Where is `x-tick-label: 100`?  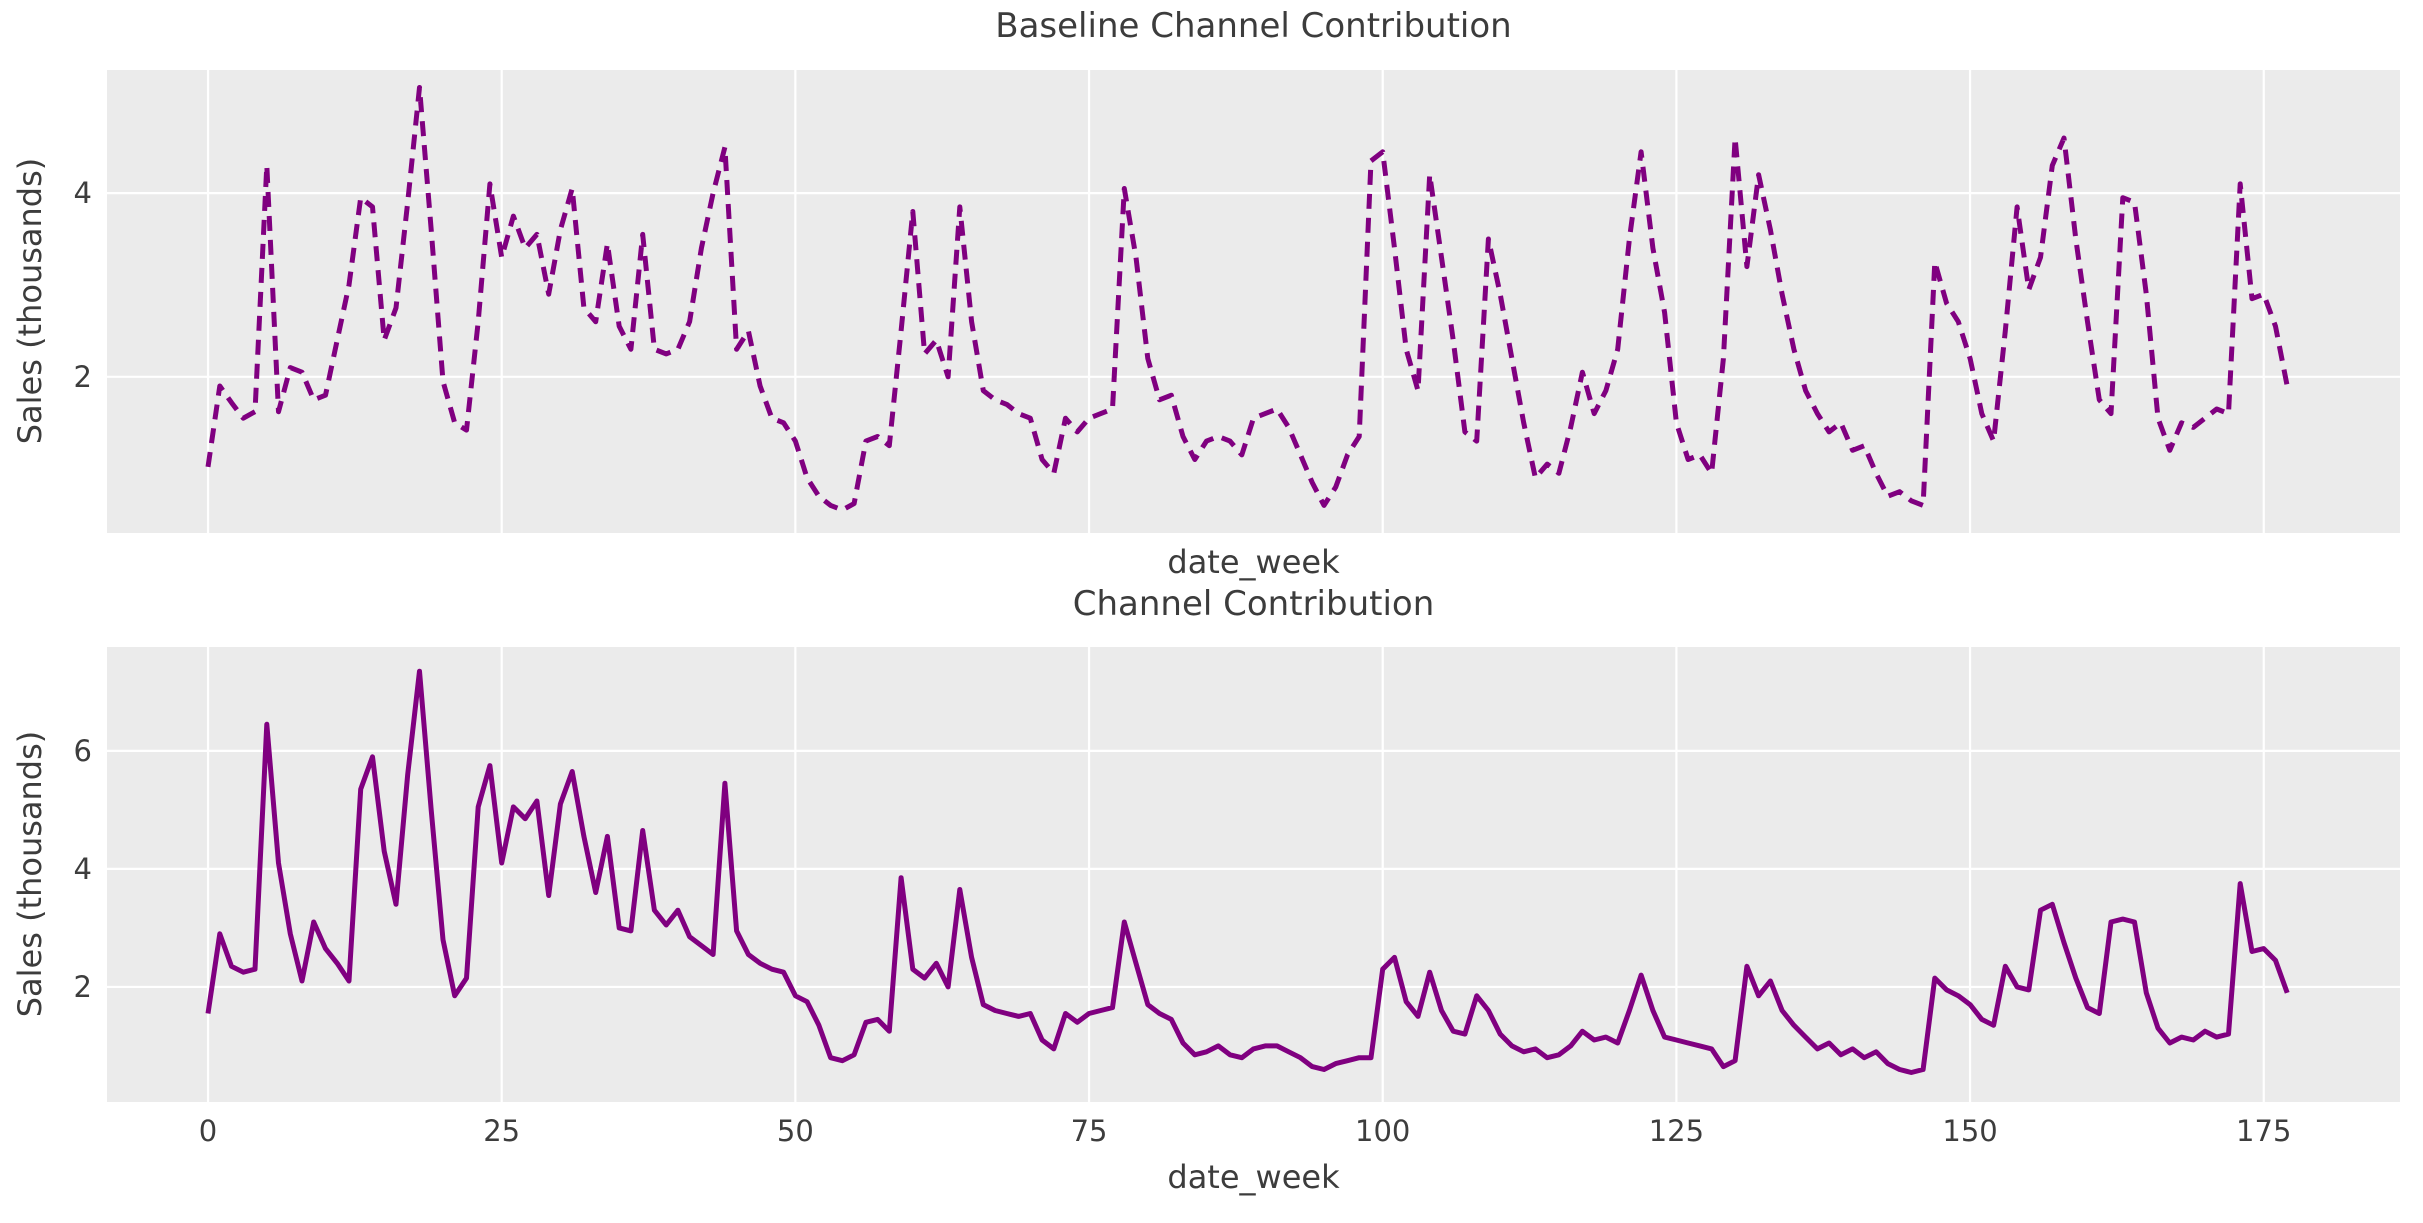 x-tick-label: 100 is located at coordinates (1383, 1131).